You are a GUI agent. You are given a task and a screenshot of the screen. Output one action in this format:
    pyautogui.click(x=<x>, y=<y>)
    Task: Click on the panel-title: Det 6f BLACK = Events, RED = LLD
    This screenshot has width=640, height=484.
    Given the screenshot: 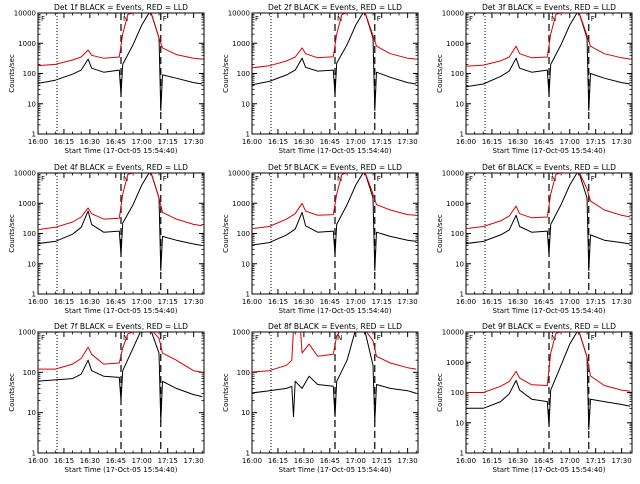 What is the action you would take?
    pyautogui.click(x=549, y=167)
    